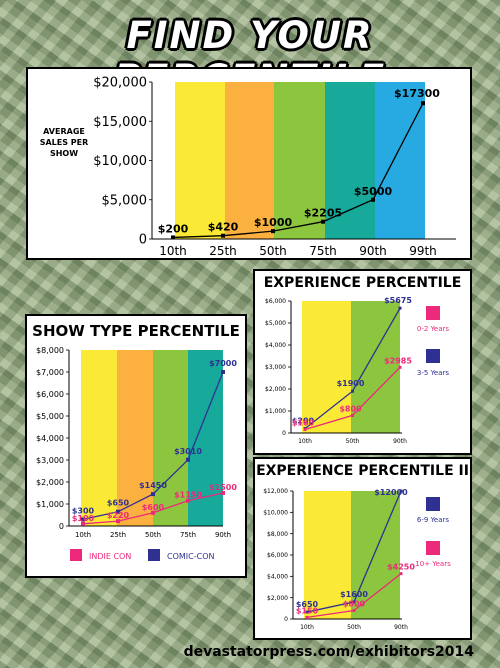  I want to click on data-label: $100, so click(83, 518).